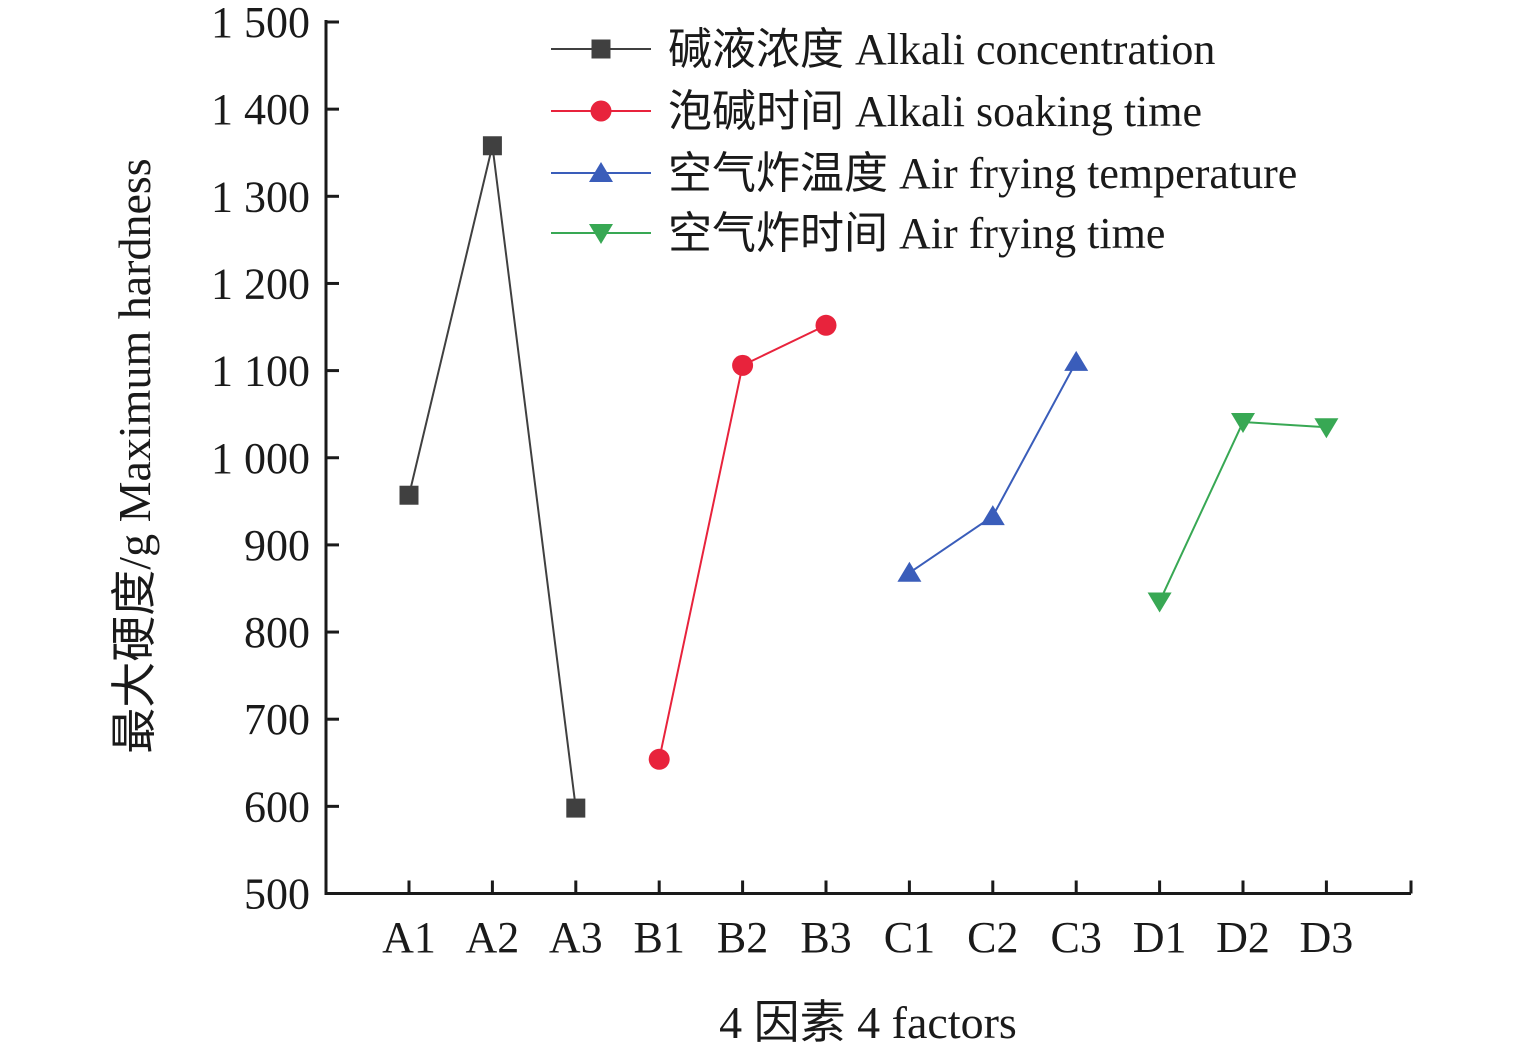  Describe the element at coordinates (260, 458) in the screenshot. I see `y-tick-label: 1 000` at that location.